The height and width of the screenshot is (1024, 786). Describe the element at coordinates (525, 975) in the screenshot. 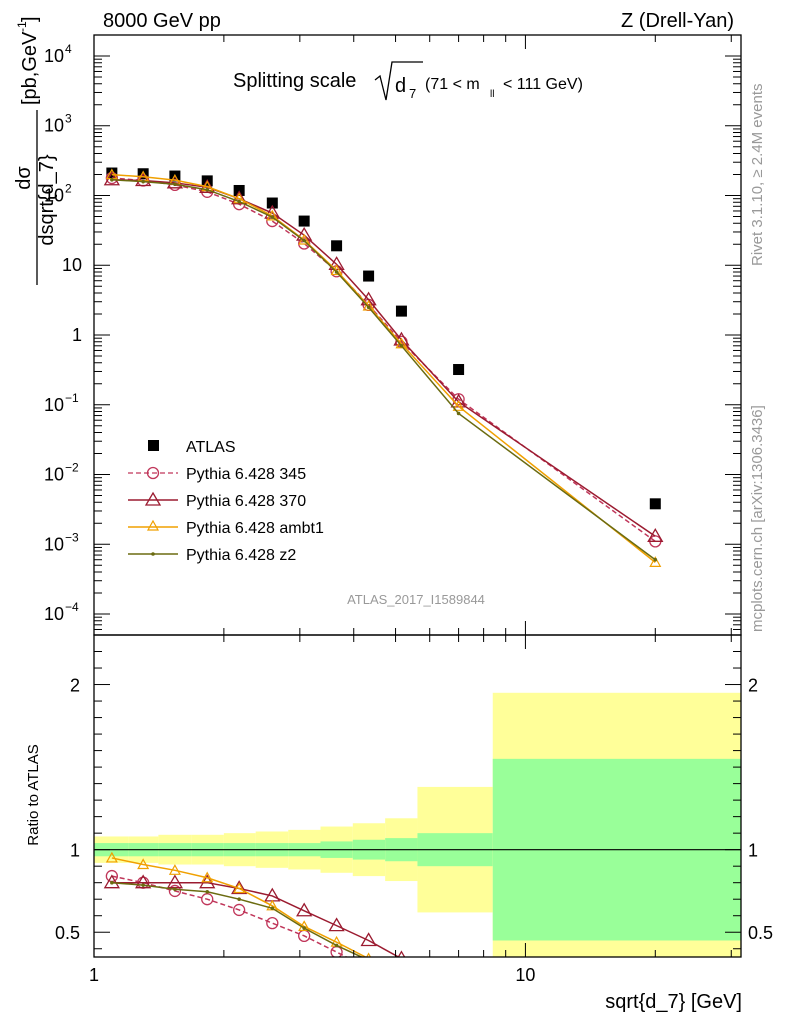

I see `x-tick-label: 10` at that location.